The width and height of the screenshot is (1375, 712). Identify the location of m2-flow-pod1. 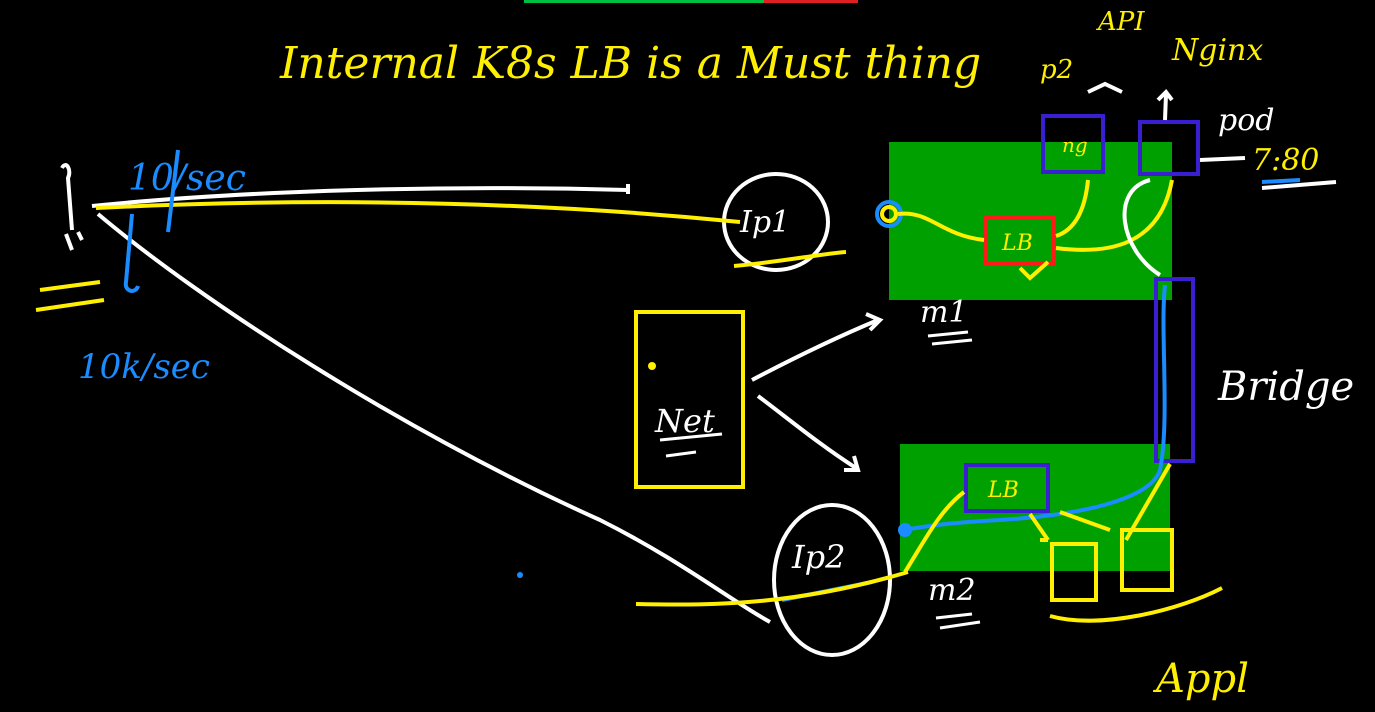
(1039, 527).